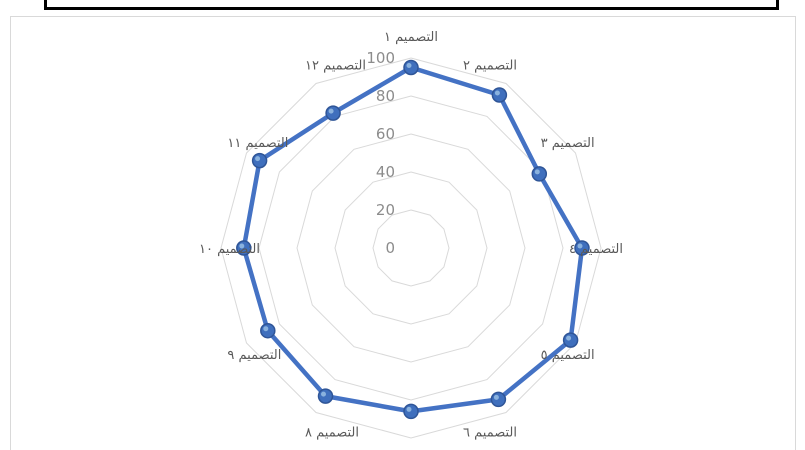 Image resolution: width=805 pixels, height=450 pixels. I want to click on tick-label: 100, so click(380, 58).